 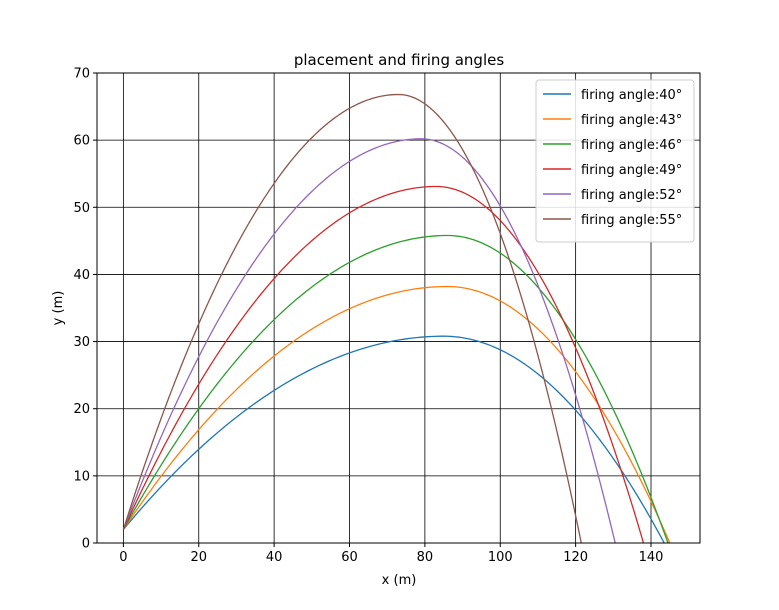 What do you see at coordinates (81, 208) in the screenshot?
I see `y-tick-label: 50` at bounding box center [81, 208].